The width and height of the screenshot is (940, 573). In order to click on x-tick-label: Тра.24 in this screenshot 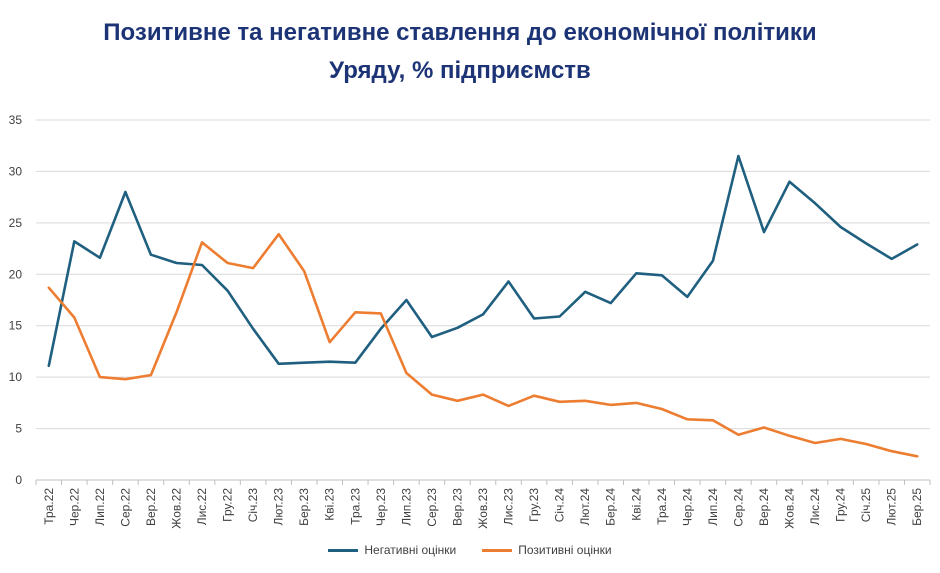, I will do `click(662, 506)`.